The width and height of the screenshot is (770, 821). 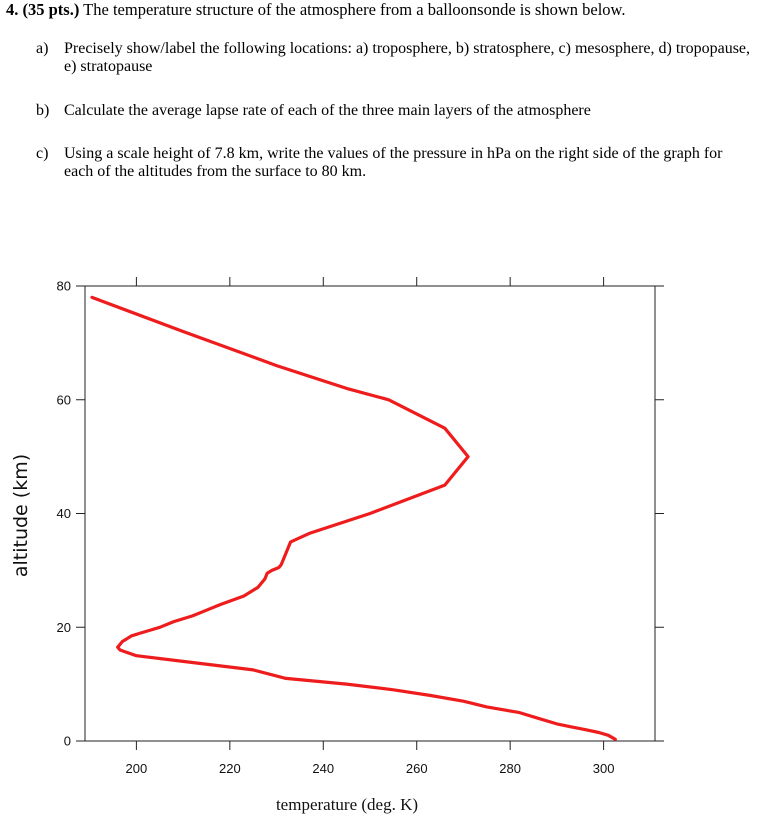 What do you see at coordinates (67, 741) in the screenshot?
I see `y-tick-label: 0` at bounding box center [67, 741].